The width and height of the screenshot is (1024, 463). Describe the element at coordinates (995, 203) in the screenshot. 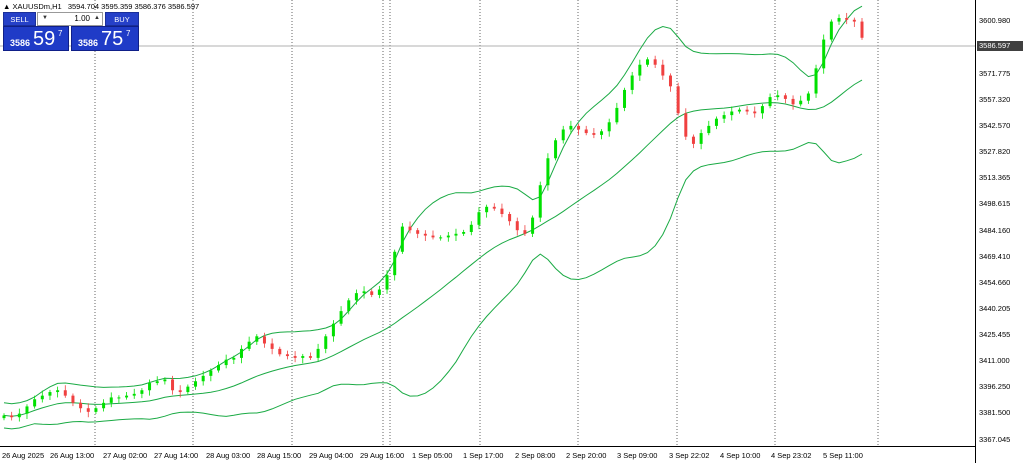

I see `price-label: 3498.615` at that location.